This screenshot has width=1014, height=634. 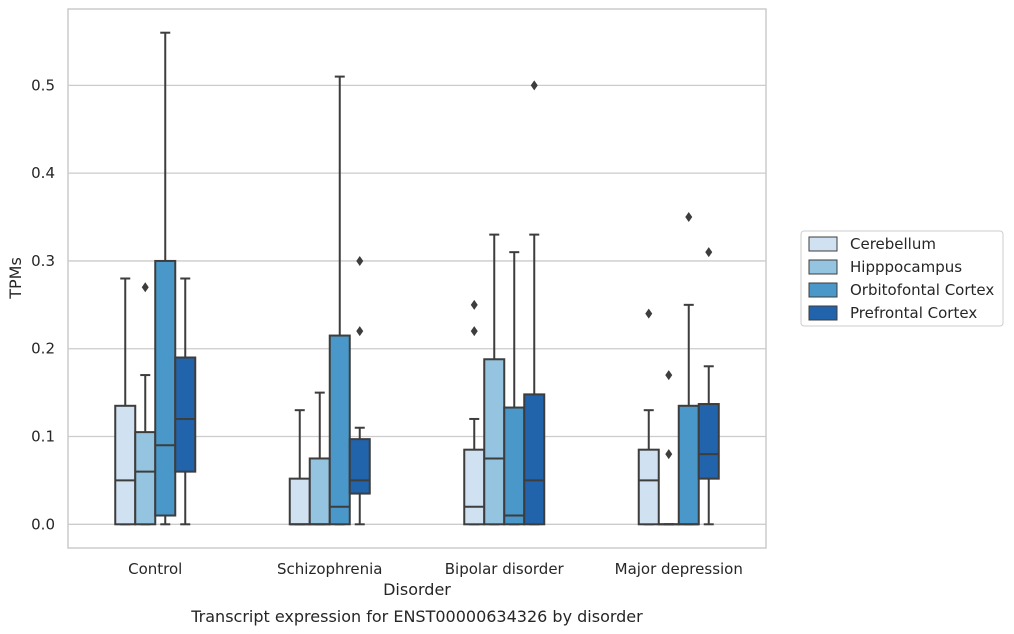 What do you see at coordinates (893, 244) in the screenshot?
I see `legend-label: Cerebellum` at bounding box center [893, 244].